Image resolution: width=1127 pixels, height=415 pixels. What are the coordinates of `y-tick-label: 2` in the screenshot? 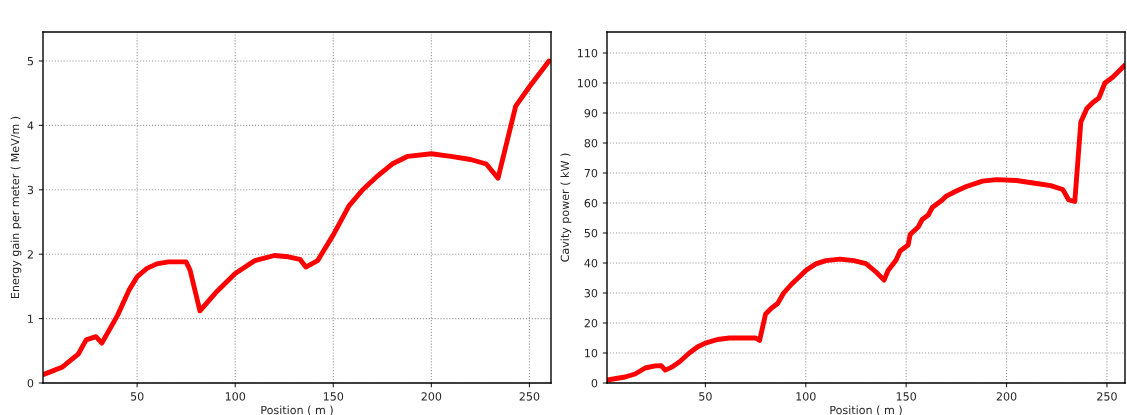 It's located at (30, 254).